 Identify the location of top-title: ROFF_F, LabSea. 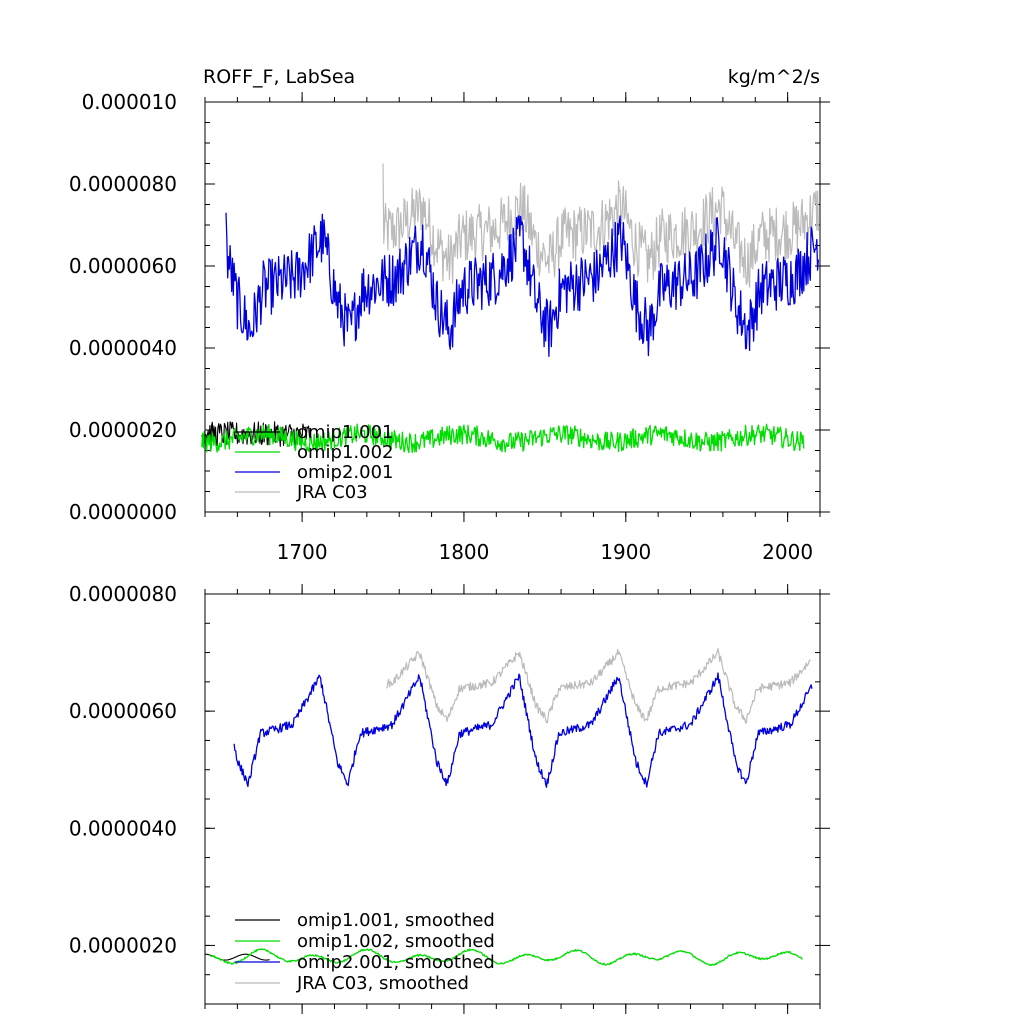
(279, 77).